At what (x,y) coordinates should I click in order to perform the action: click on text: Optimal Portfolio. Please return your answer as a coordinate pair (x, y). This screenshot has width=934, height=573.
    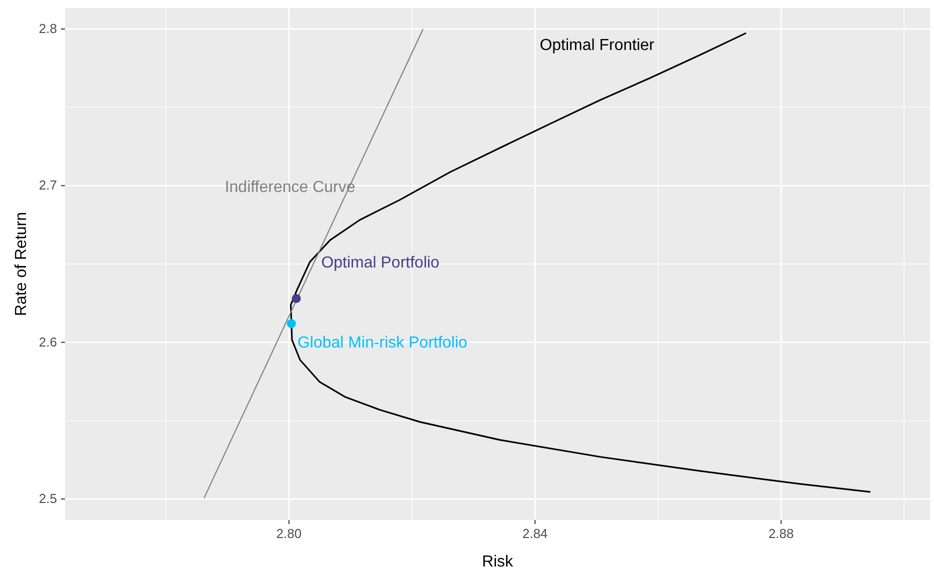
    Looking at the image, I should click on (380, 263).